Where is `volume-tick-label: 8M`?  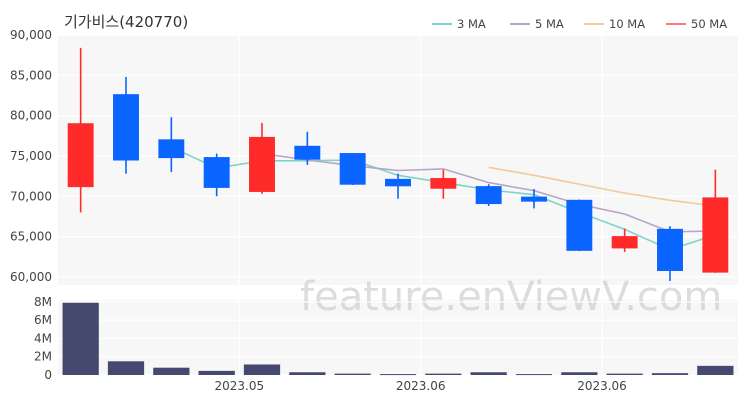 volume-tick-label: 8M is located at coordinates (43, 302).